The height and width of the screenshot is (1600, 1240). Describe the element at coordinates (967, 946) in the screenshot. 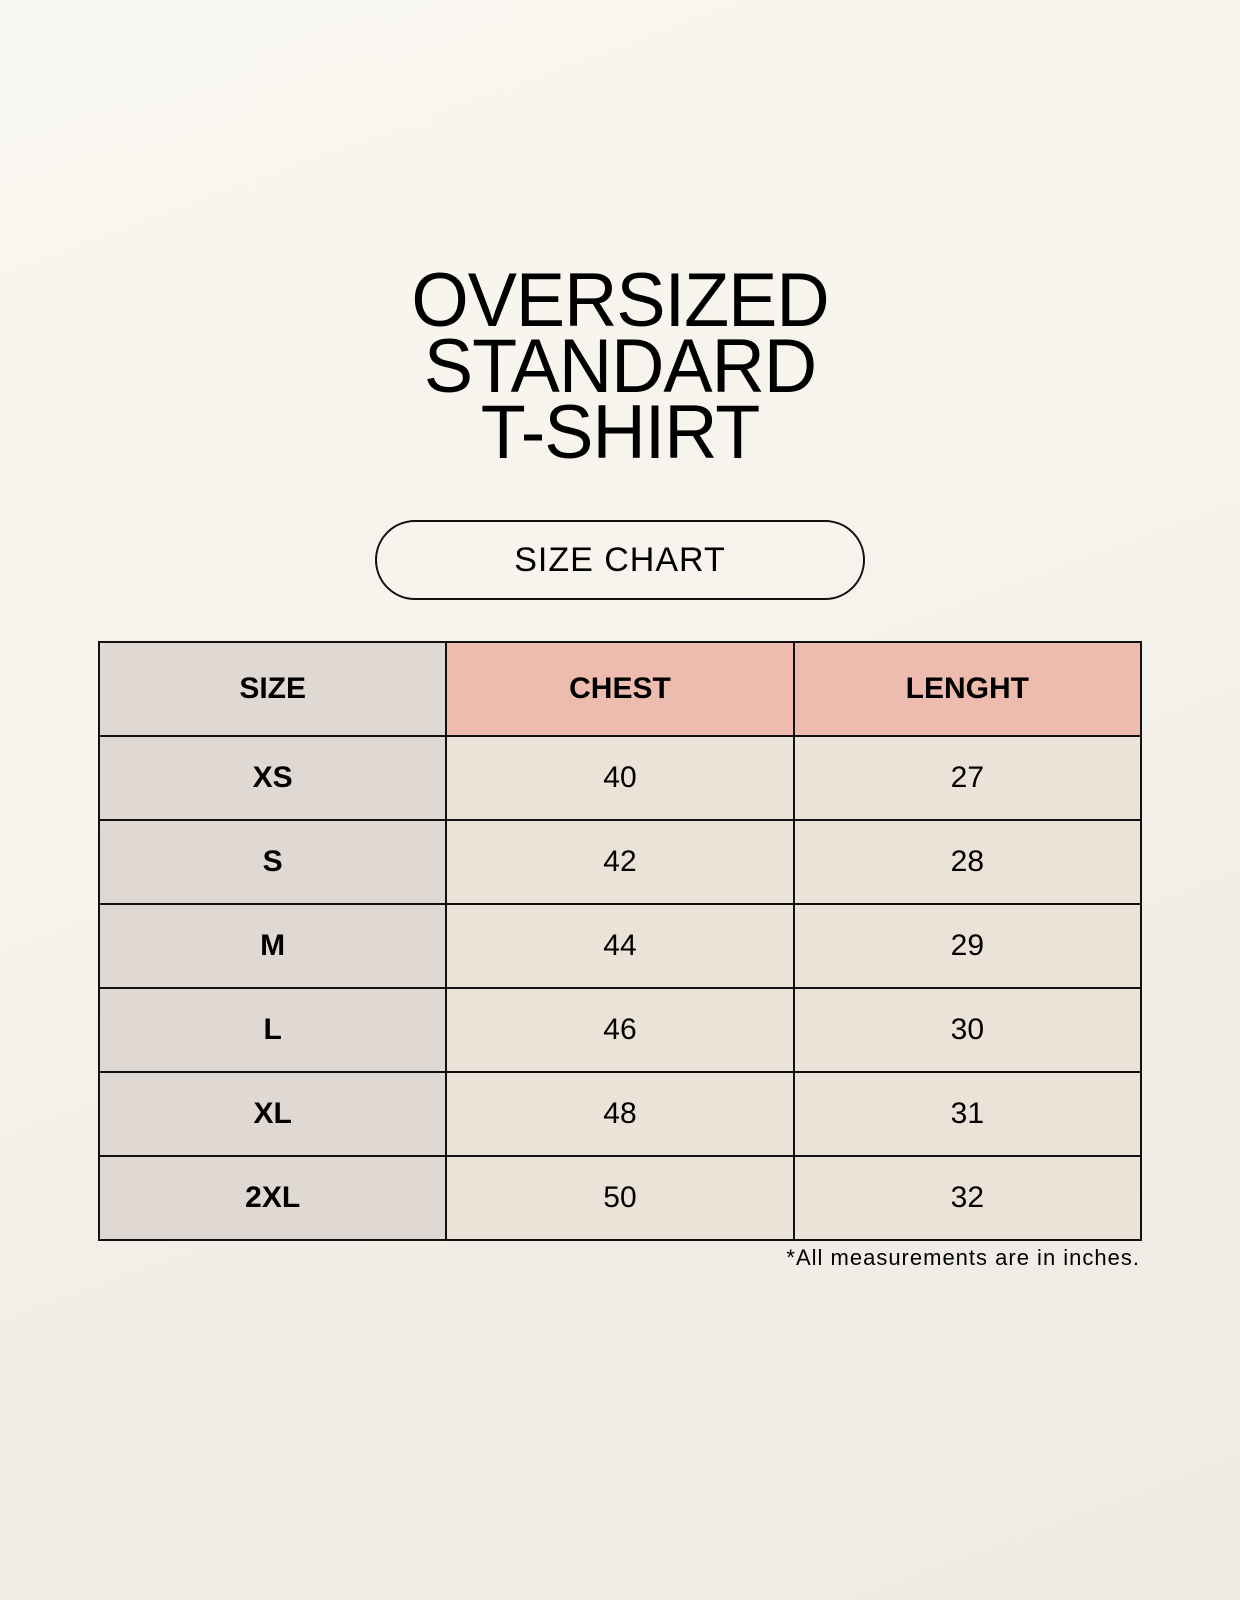

I see `cell-length: 29` at that location.